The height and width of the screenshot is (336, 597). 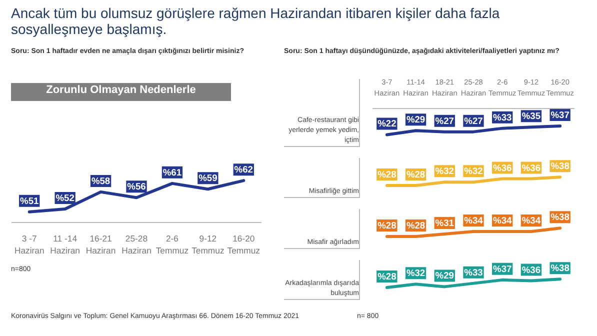 What do you see at coordinates (137, 245) in the screenshot?
I see `x-tick-label: 25-28 Haziran` at bounding box center [137, 245].